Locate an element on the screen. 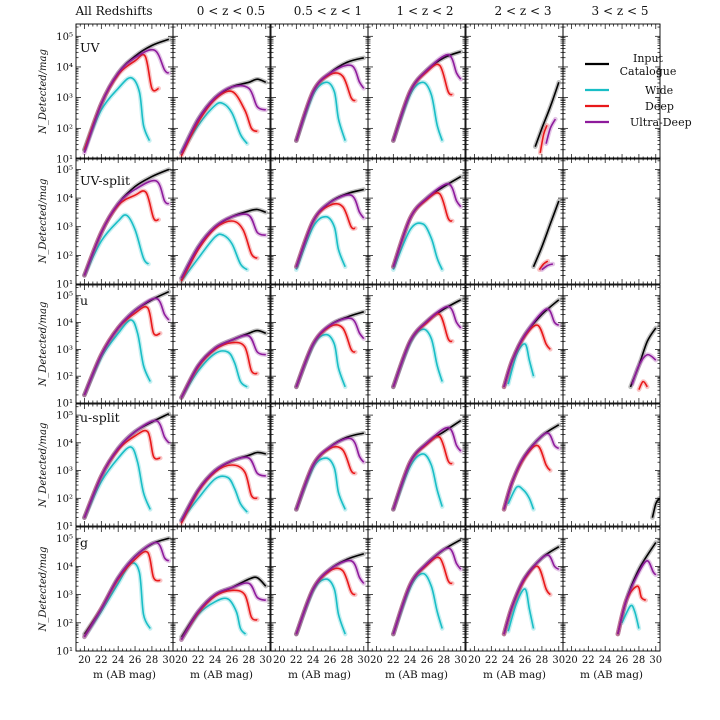  panel-u-split-1: 10¹ 10² 10³ 10⁴ 10⁵ N_Detected/mag is located at coordinates (106, 468).